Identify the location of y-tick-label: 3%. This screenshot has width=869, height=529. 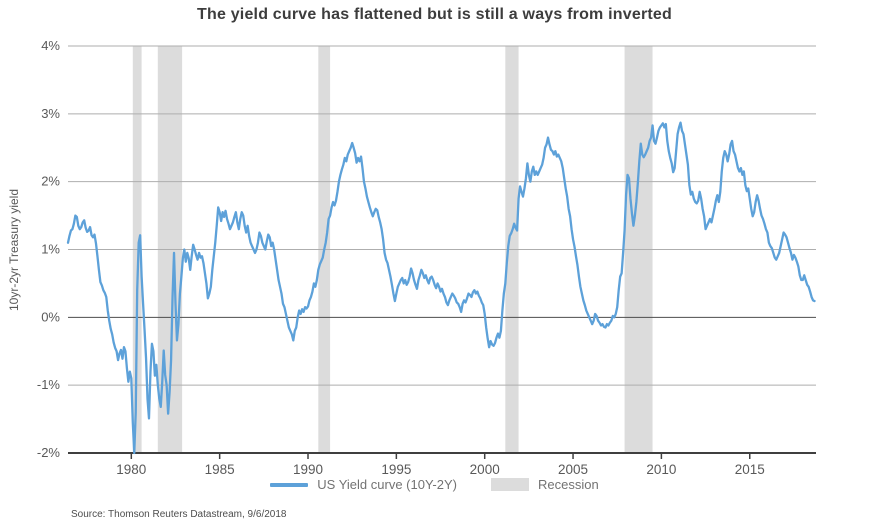
(50, 113).